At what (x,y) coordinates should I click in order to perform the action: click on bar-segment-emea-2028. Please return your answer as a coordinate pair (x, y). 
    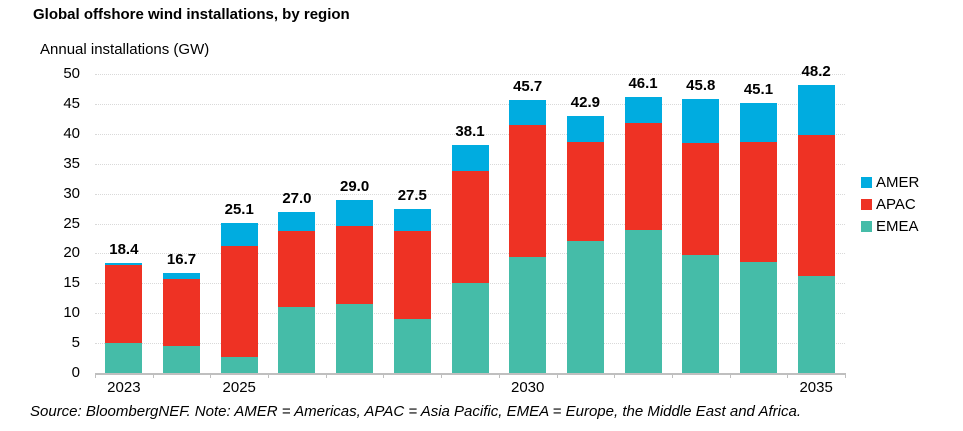
    Looking at the image, I should click on (412, 346).